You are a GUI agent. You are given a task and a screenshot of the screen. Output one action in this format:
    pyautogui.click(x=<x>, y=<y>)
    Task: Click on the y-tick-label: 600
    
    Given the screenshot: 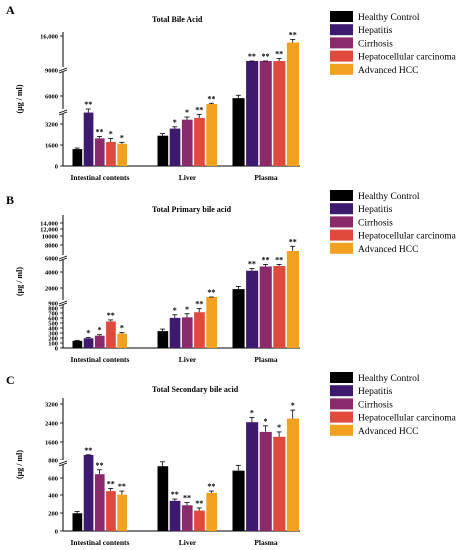 What is the action you would take?
    pyautogui.click(x=53, y=319)
    